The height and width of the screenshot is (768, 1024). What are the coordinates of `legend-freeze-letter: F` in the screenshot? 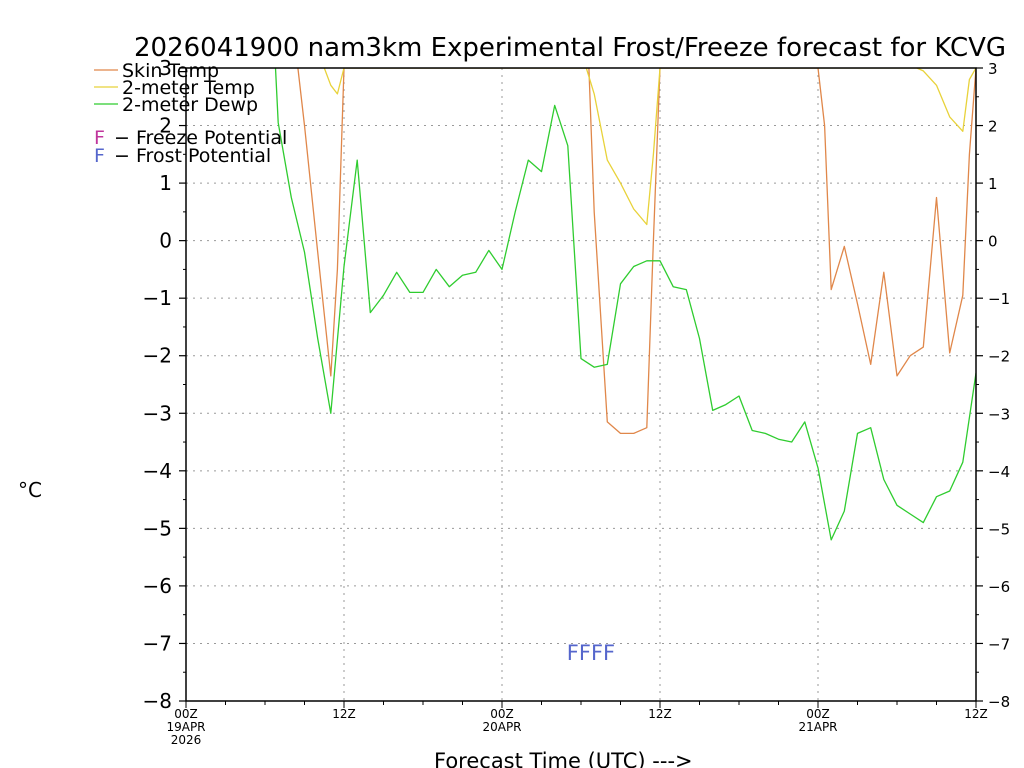 It's located at (99, 138).